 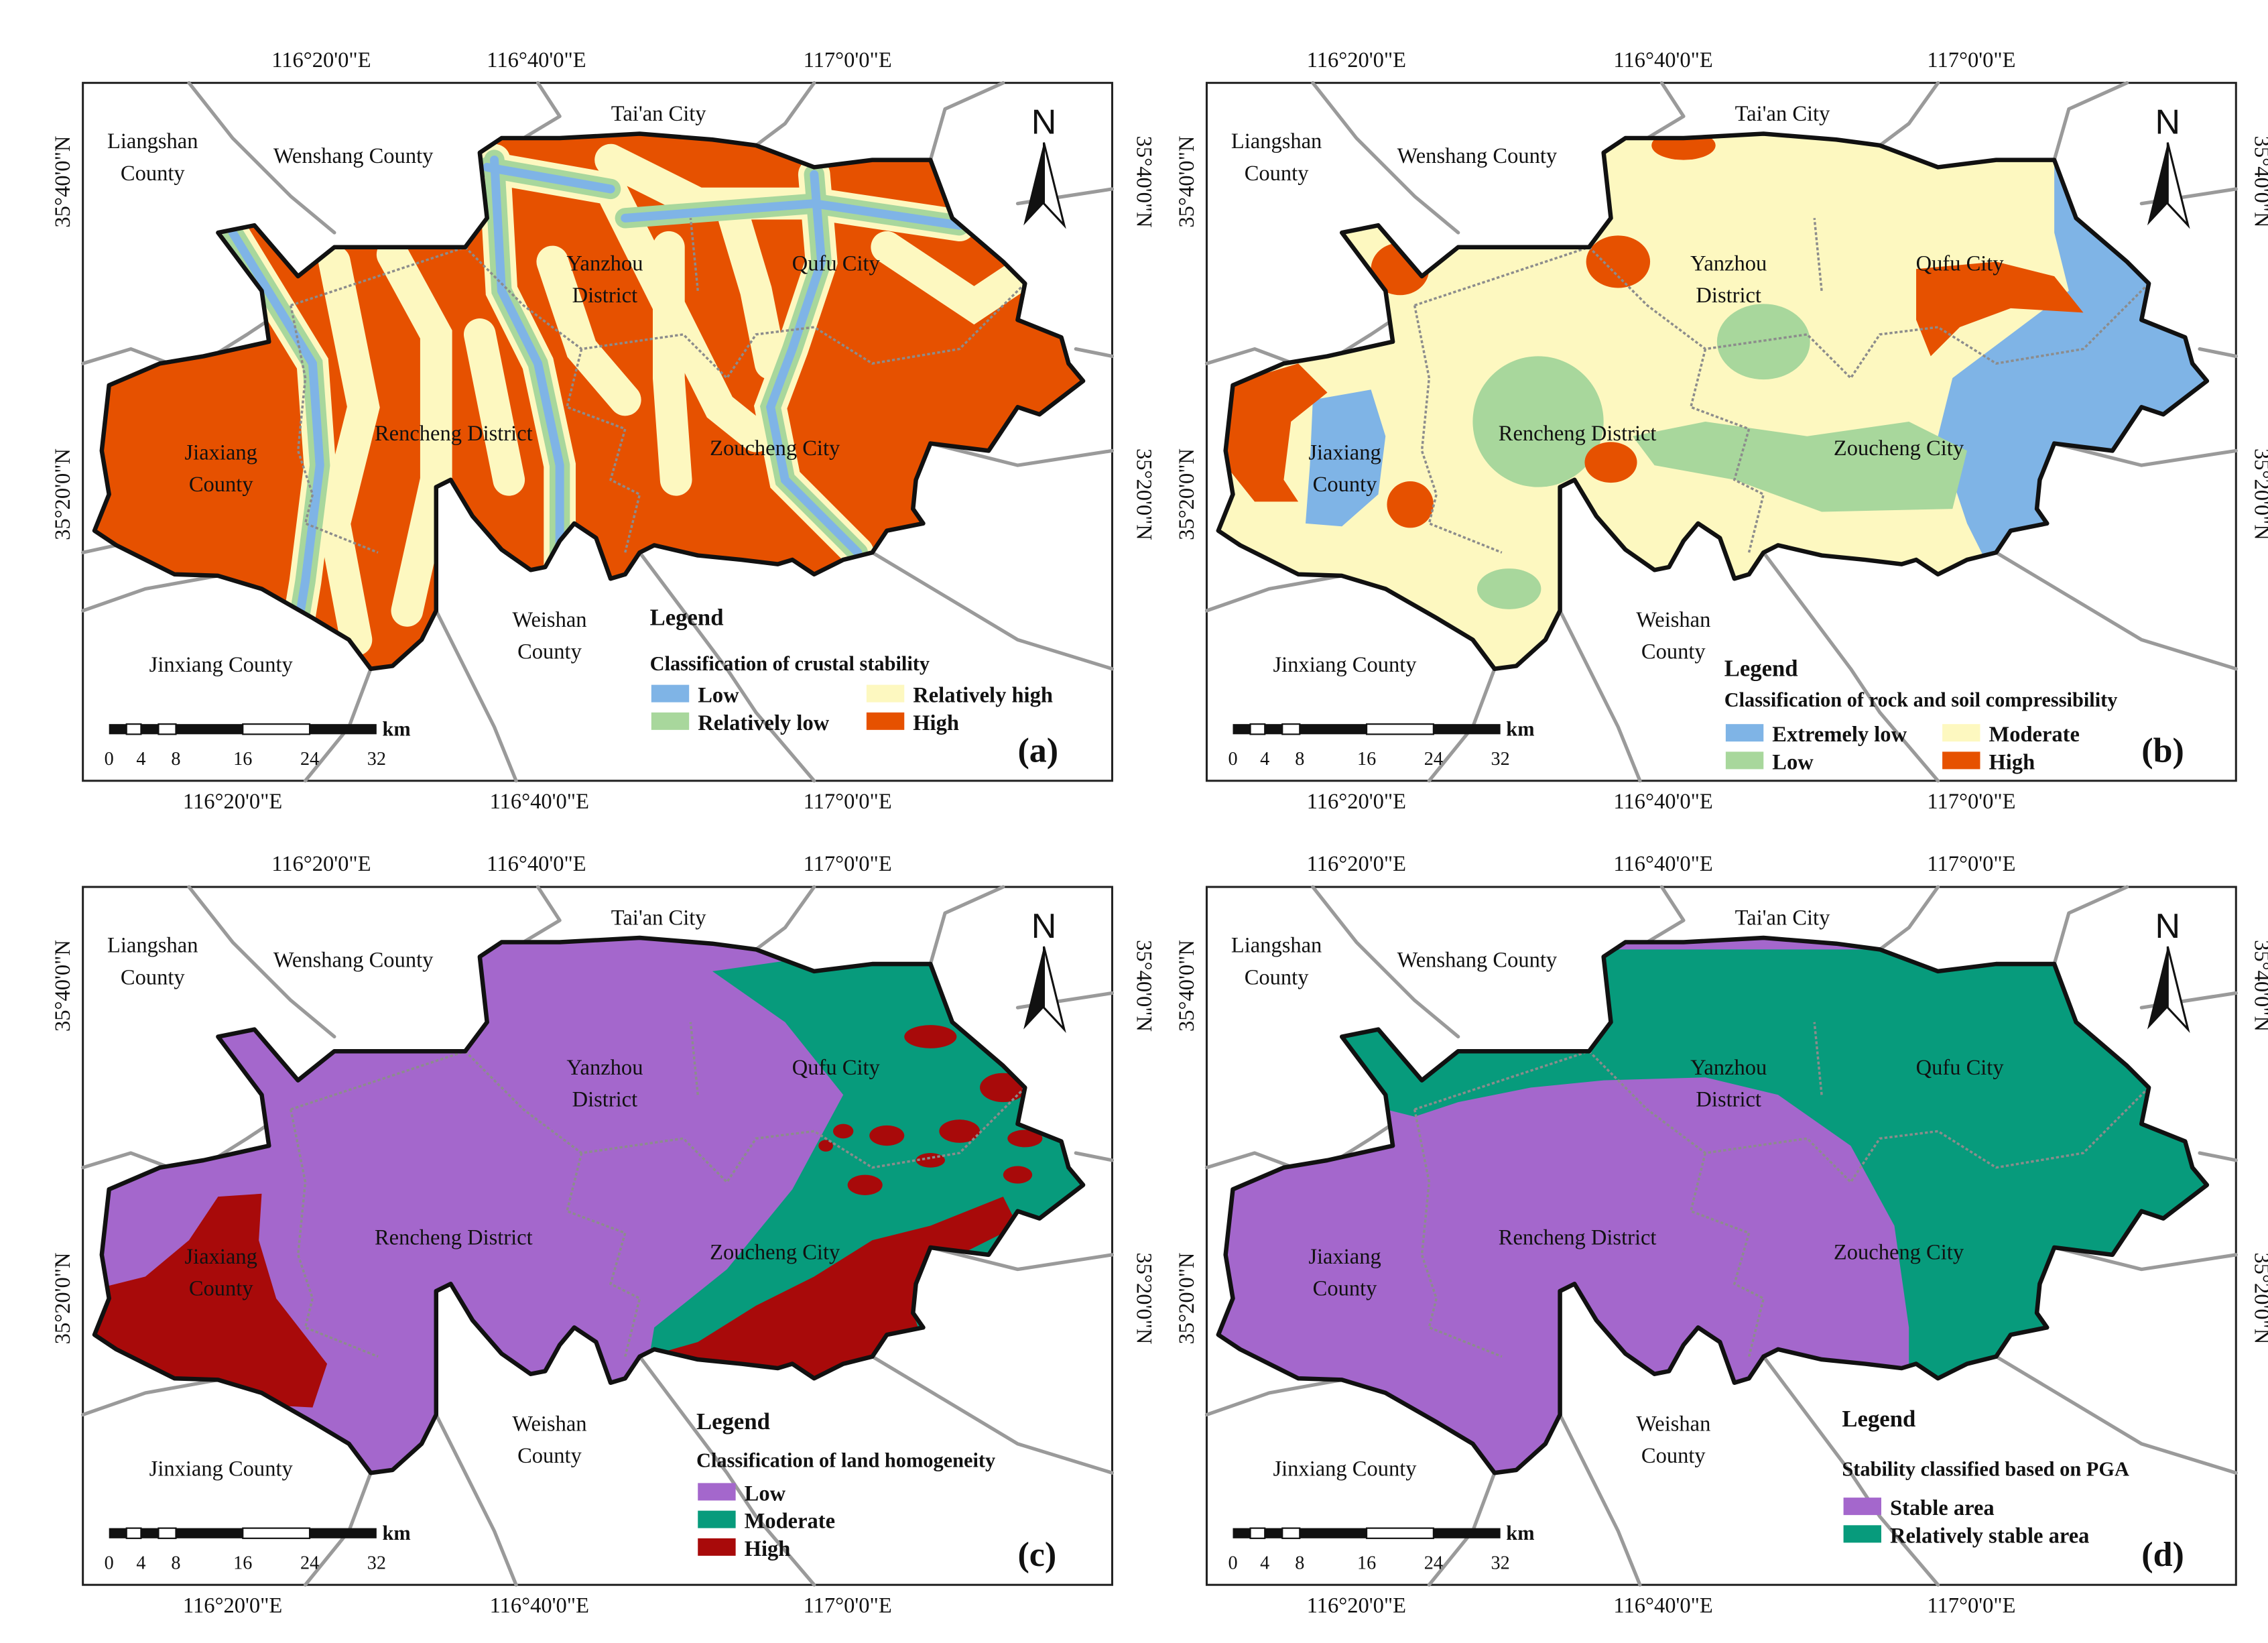 I want to click on panel-label: (a), so click(x=1037, y=751).